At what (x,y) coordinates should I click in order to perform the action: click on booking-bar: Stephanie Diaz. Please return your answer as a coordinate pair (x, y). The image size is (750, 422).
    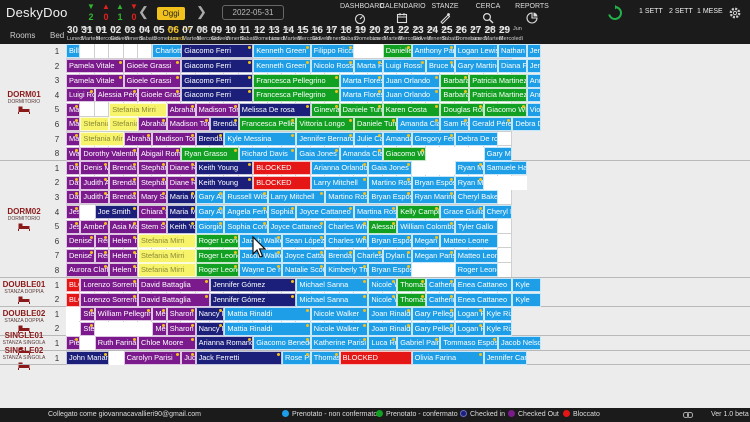
    Looking at the image, I should click on (152, 182).